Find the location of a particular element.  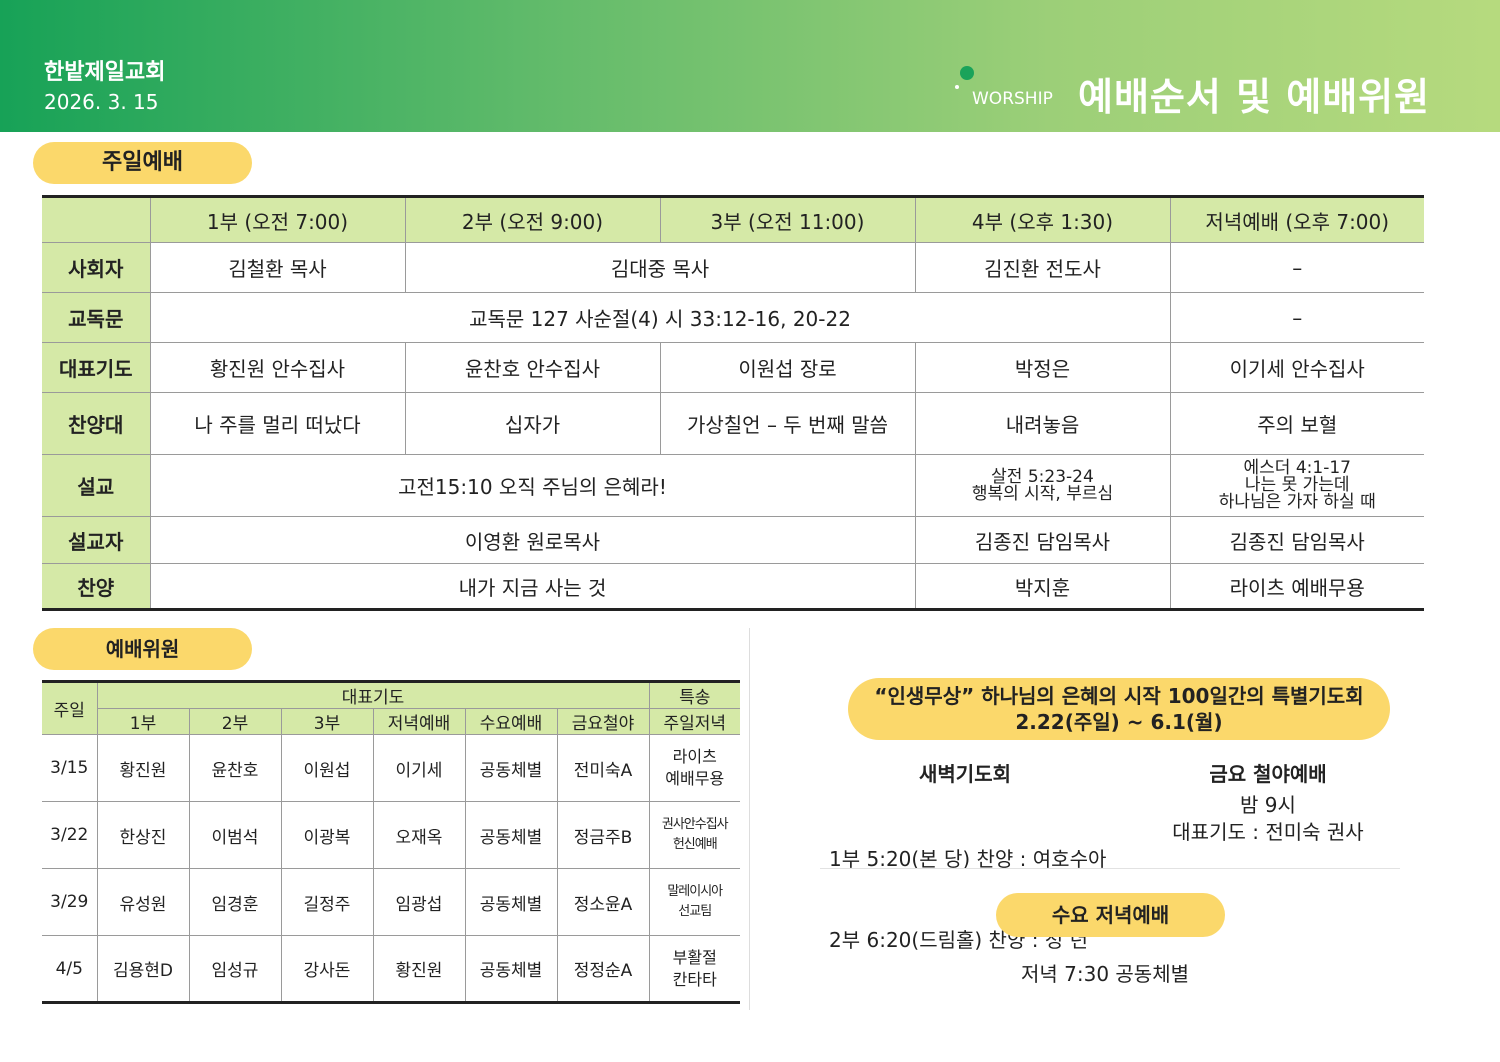

table-cell: 이광복 is located at coordinates (327, 835).